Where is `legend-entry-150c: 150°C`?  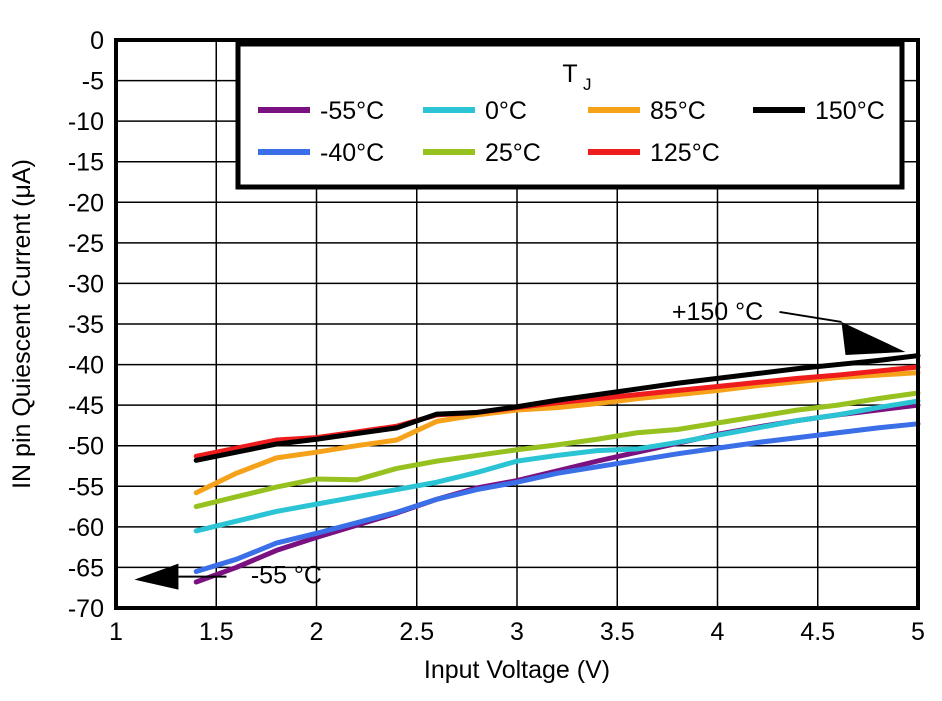 legend-entry-150c: 150°C is located at coordinates (819, 111).